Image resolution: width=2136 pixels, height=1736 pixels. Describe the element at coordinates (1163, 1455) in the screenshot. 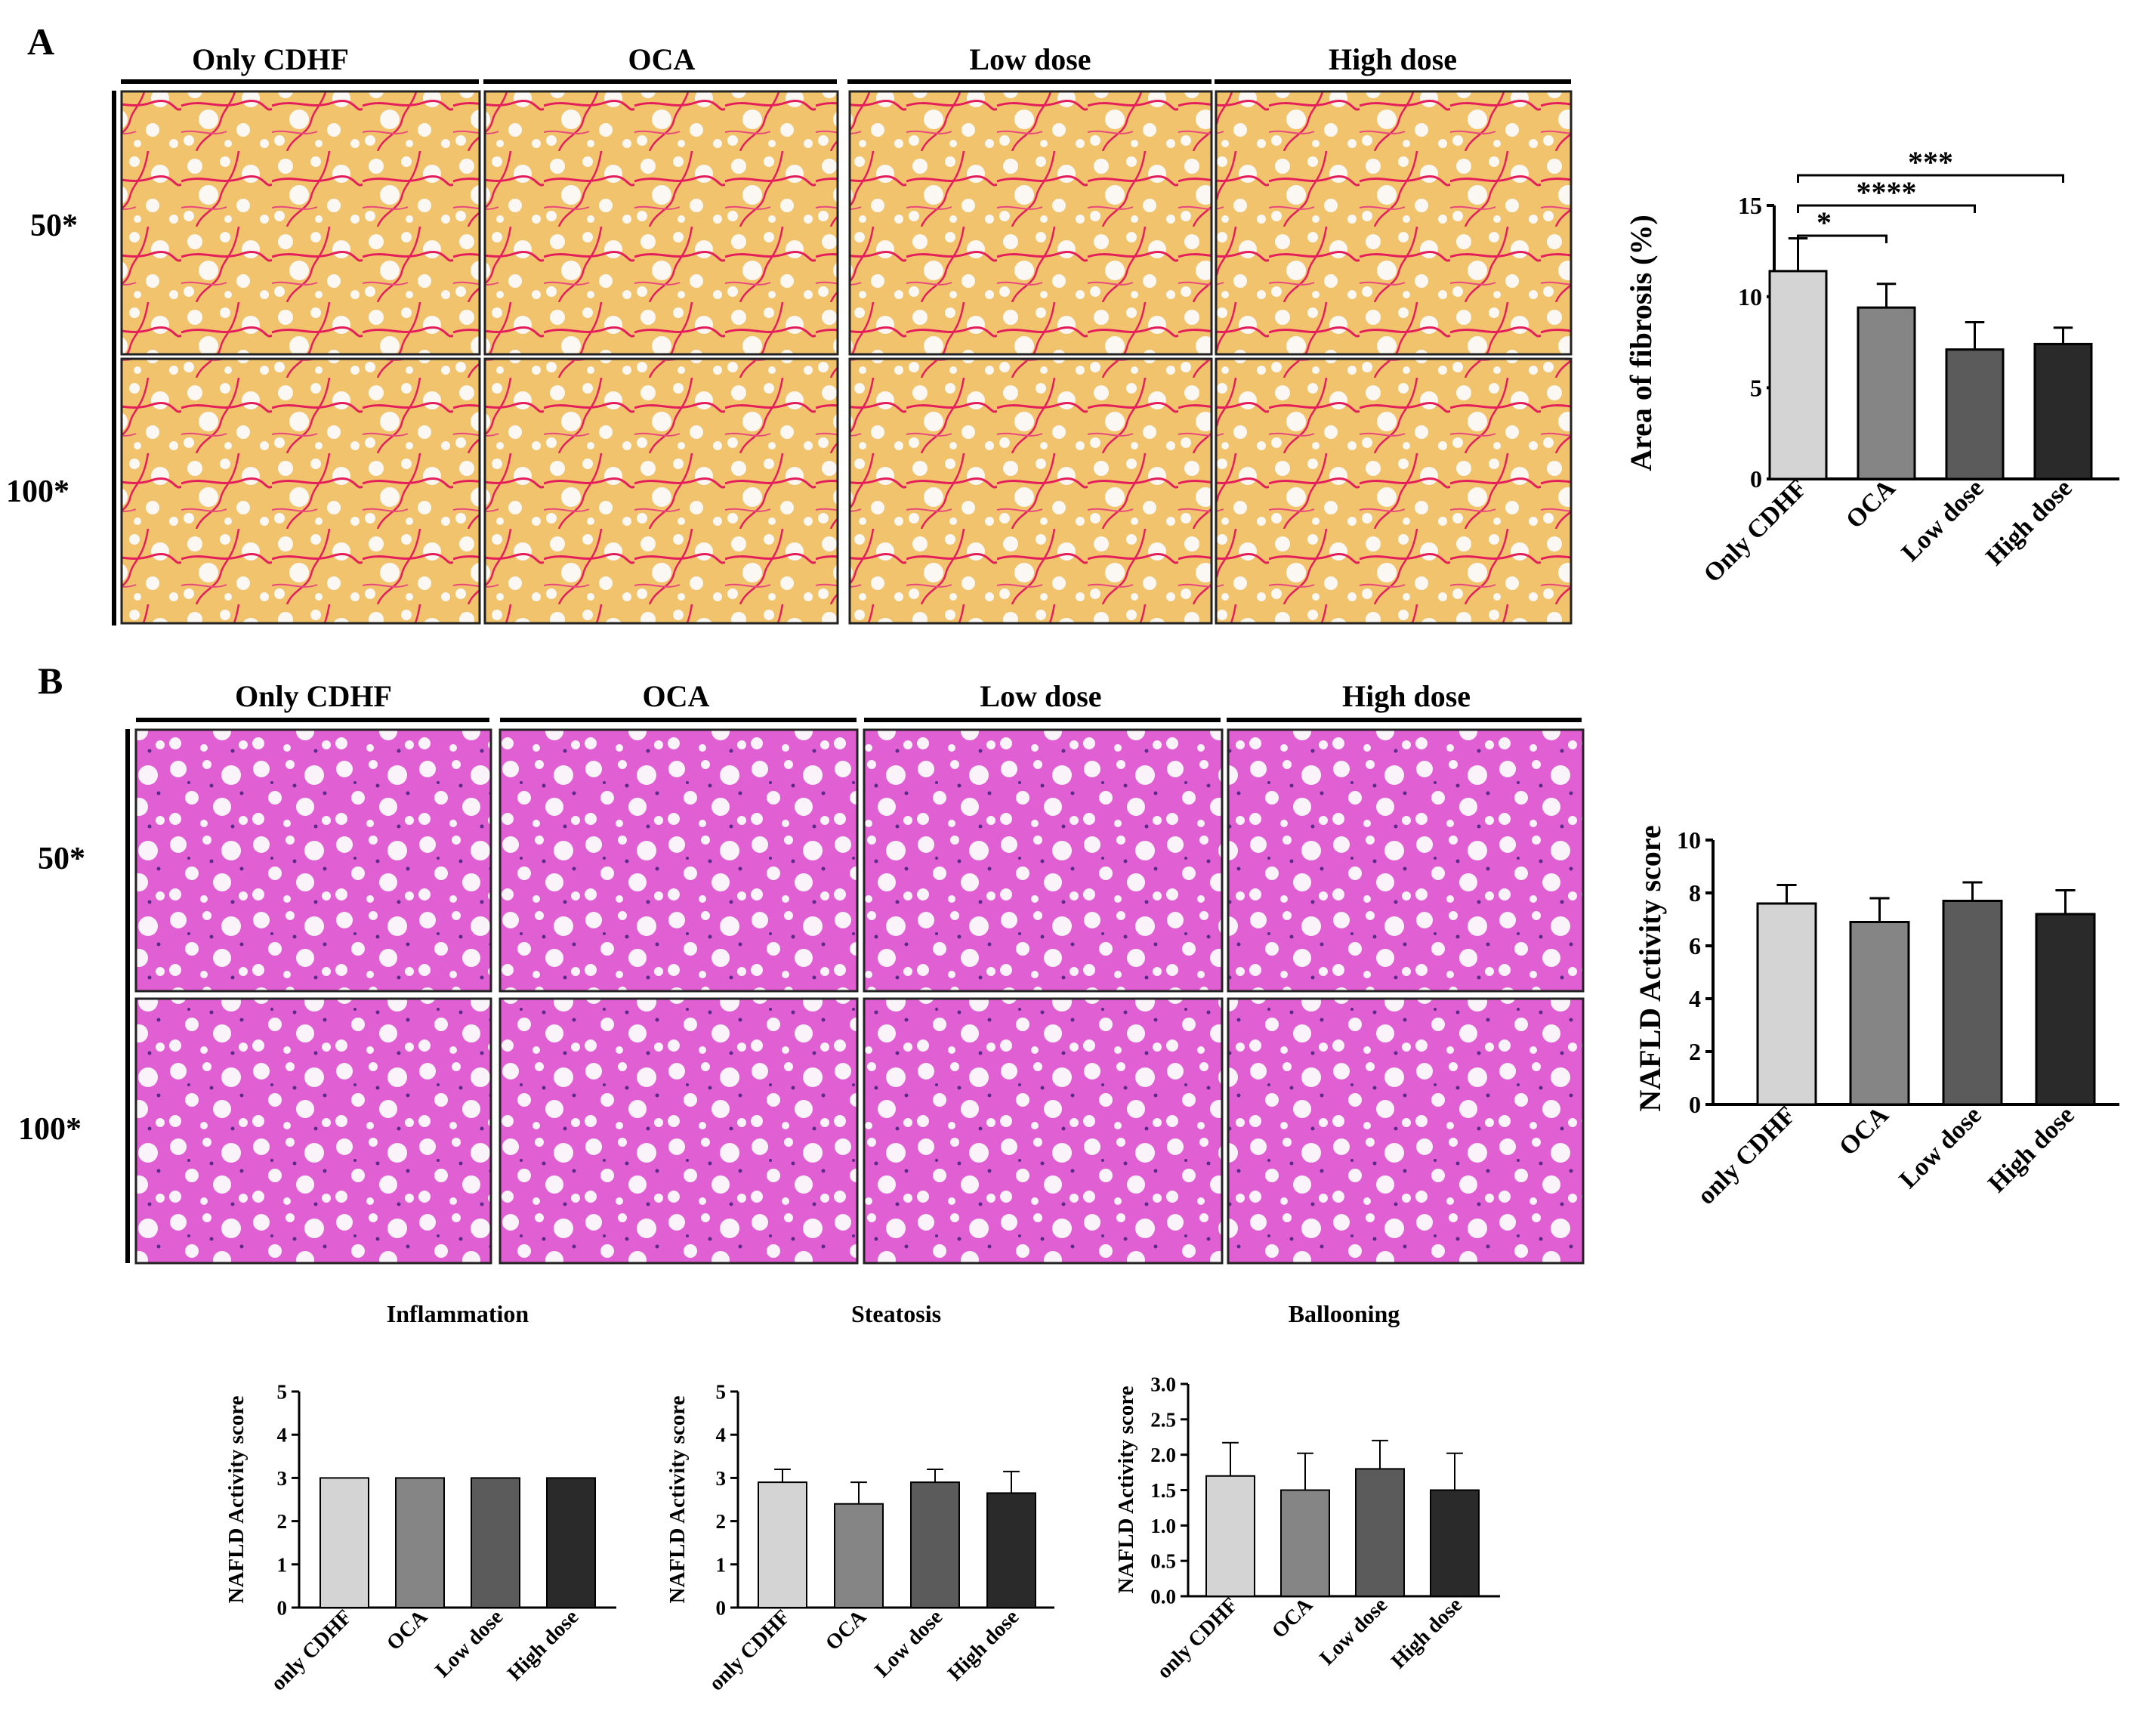

I see `ballooning-y-tick-label: 2.0` at that location.